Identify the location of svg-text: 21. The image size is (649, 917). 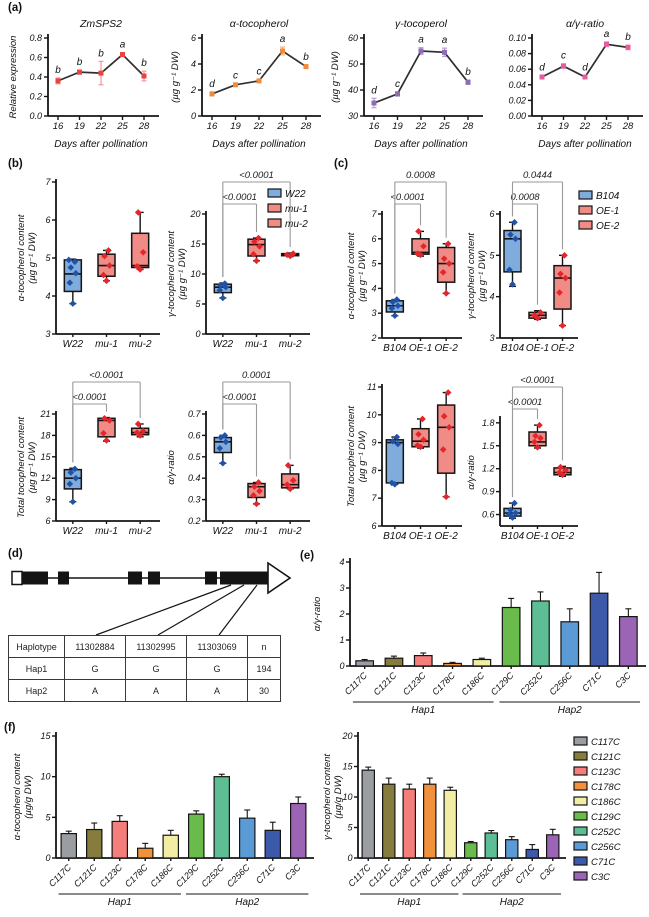
(44, 414).